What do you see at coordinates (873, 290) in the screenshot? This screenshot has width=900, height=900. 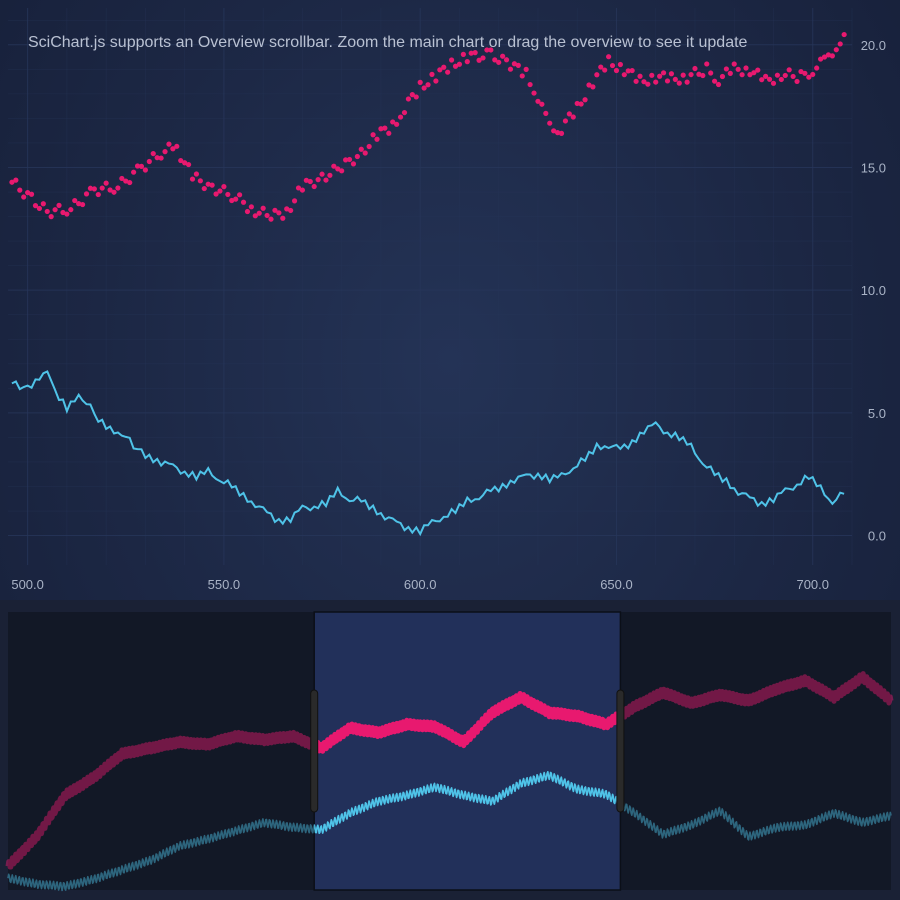 I see `y-tick-label: 10.0` at bounding box center [873, 290].